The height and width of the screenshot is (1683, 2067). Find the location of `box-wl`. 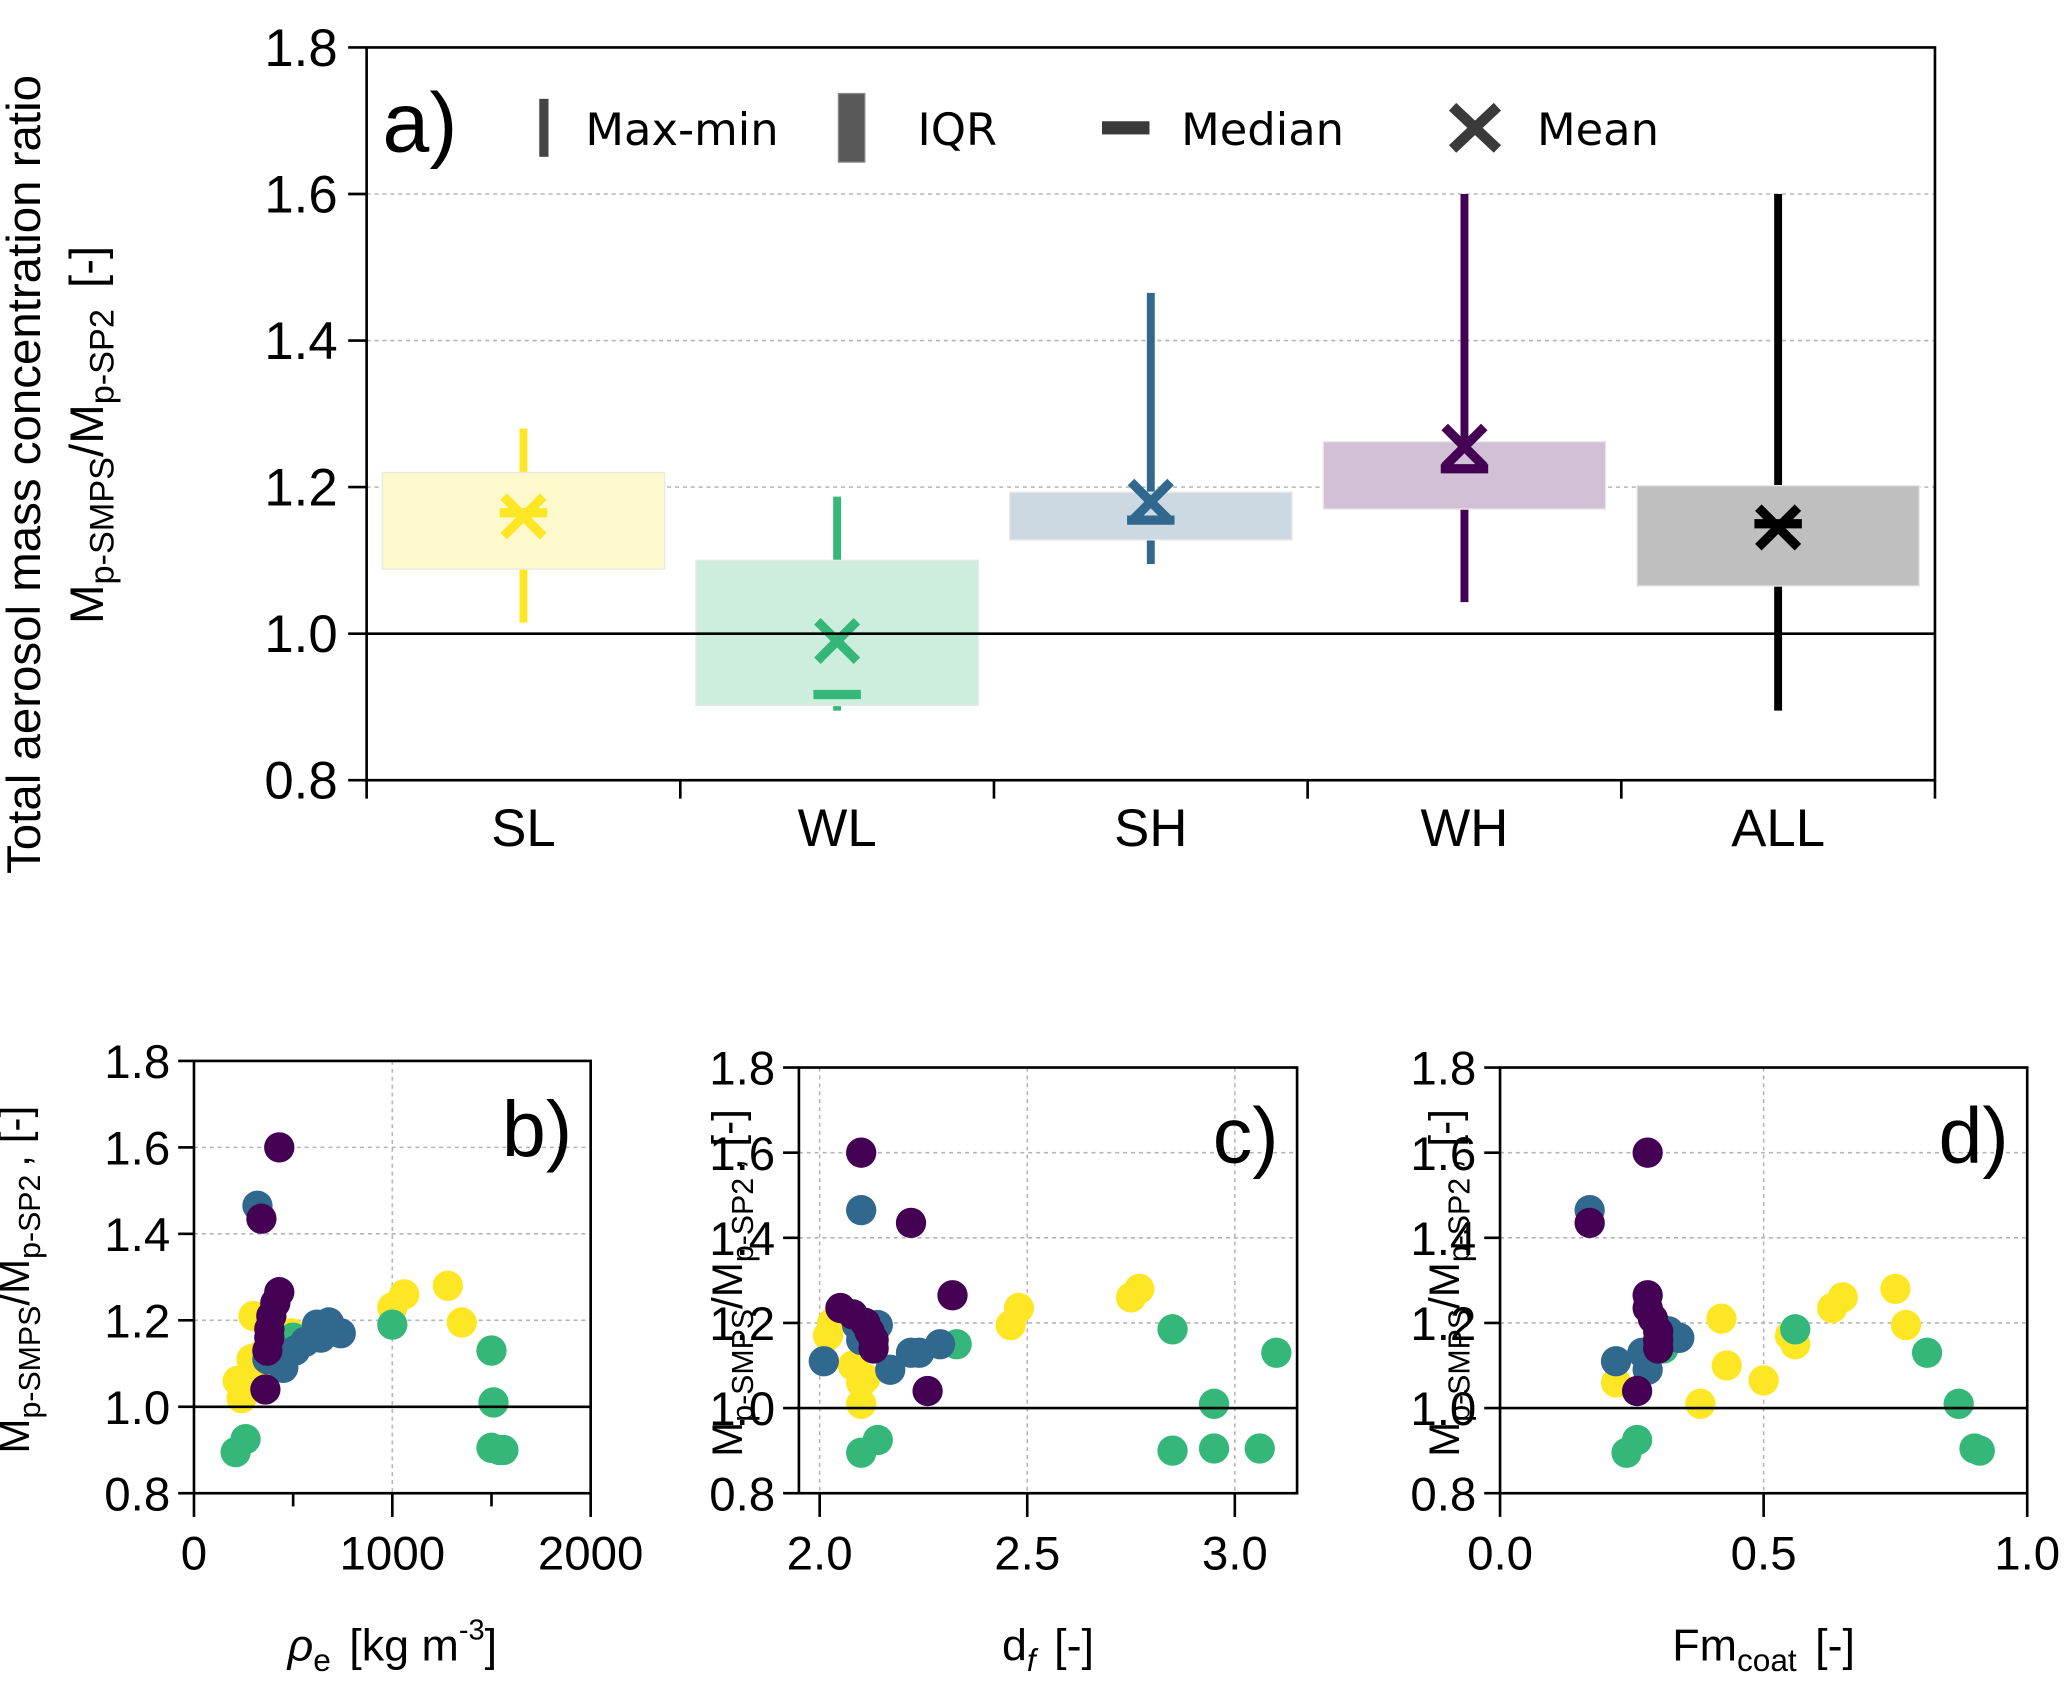

box-wl is located at coordinates (837, 603).